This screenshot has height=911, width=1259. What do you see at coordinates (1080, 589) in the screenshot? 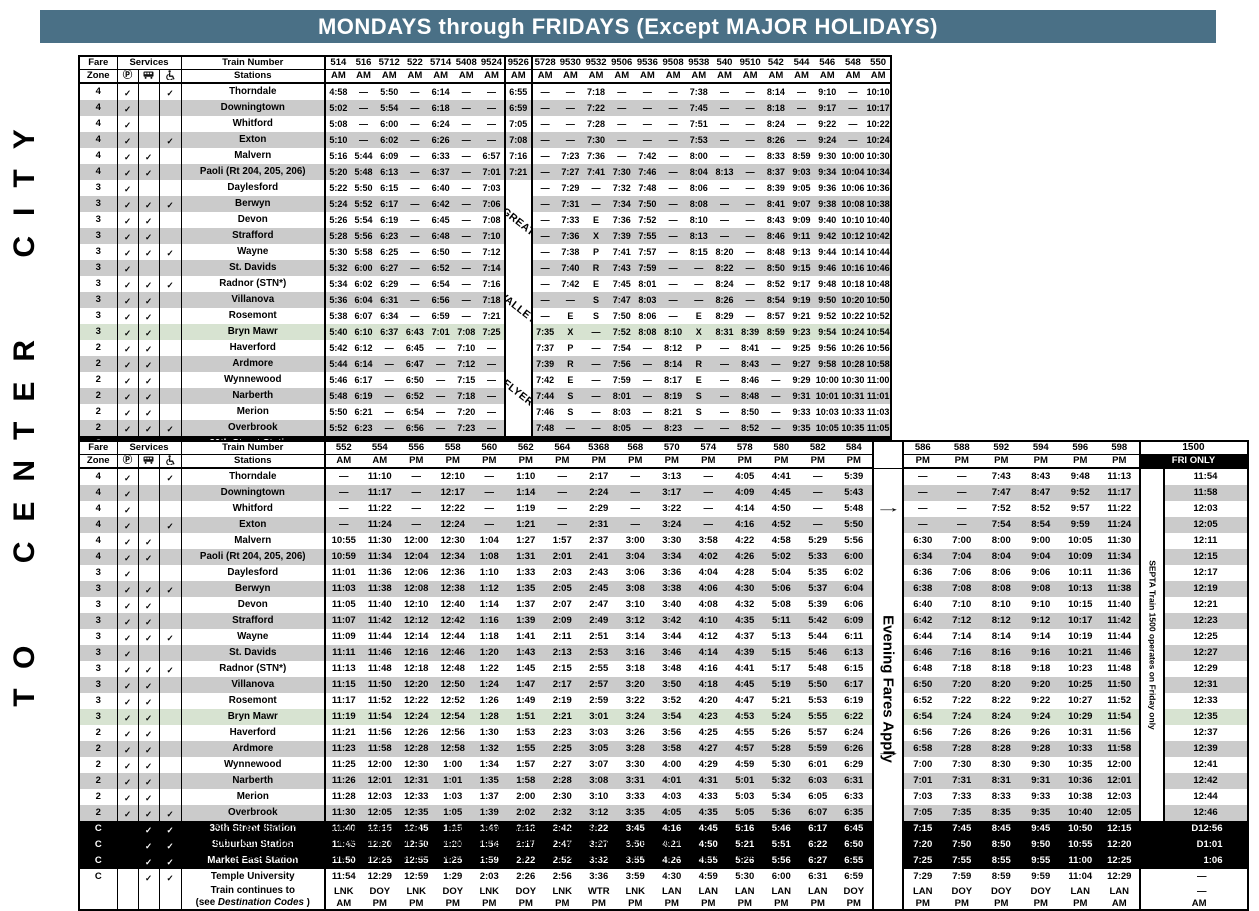
I see `time-cell: 10:13` at bounding box center [1080, 589].